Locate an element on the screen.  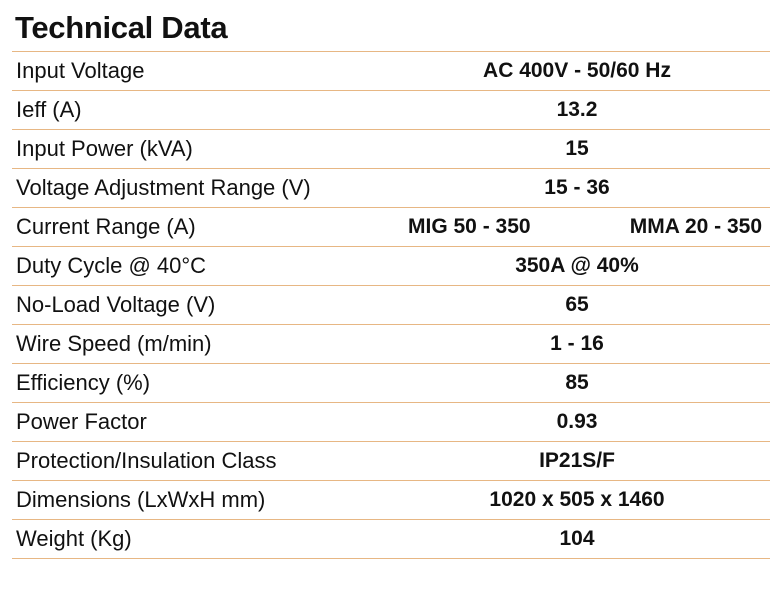
row-value: 15 is located at coordinates (577, 148).